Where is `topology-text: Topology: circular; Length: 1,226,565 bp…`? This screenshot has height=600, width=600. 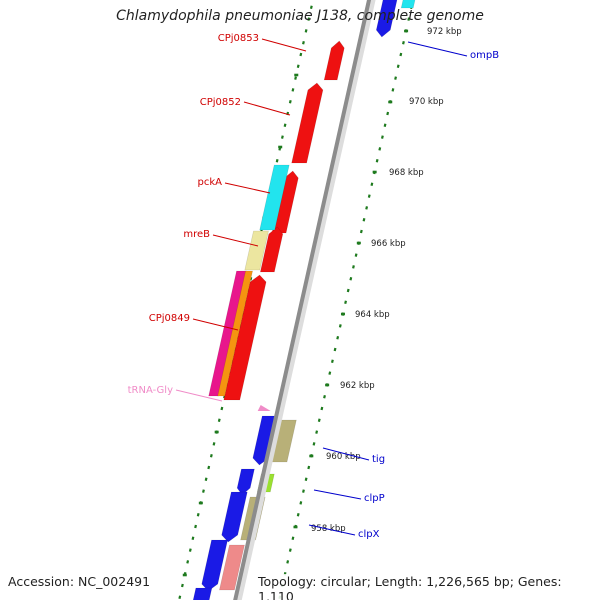
topology-text: Topology: circular; Length: 1,226,565 bp… is located at coordinates (428, 587).